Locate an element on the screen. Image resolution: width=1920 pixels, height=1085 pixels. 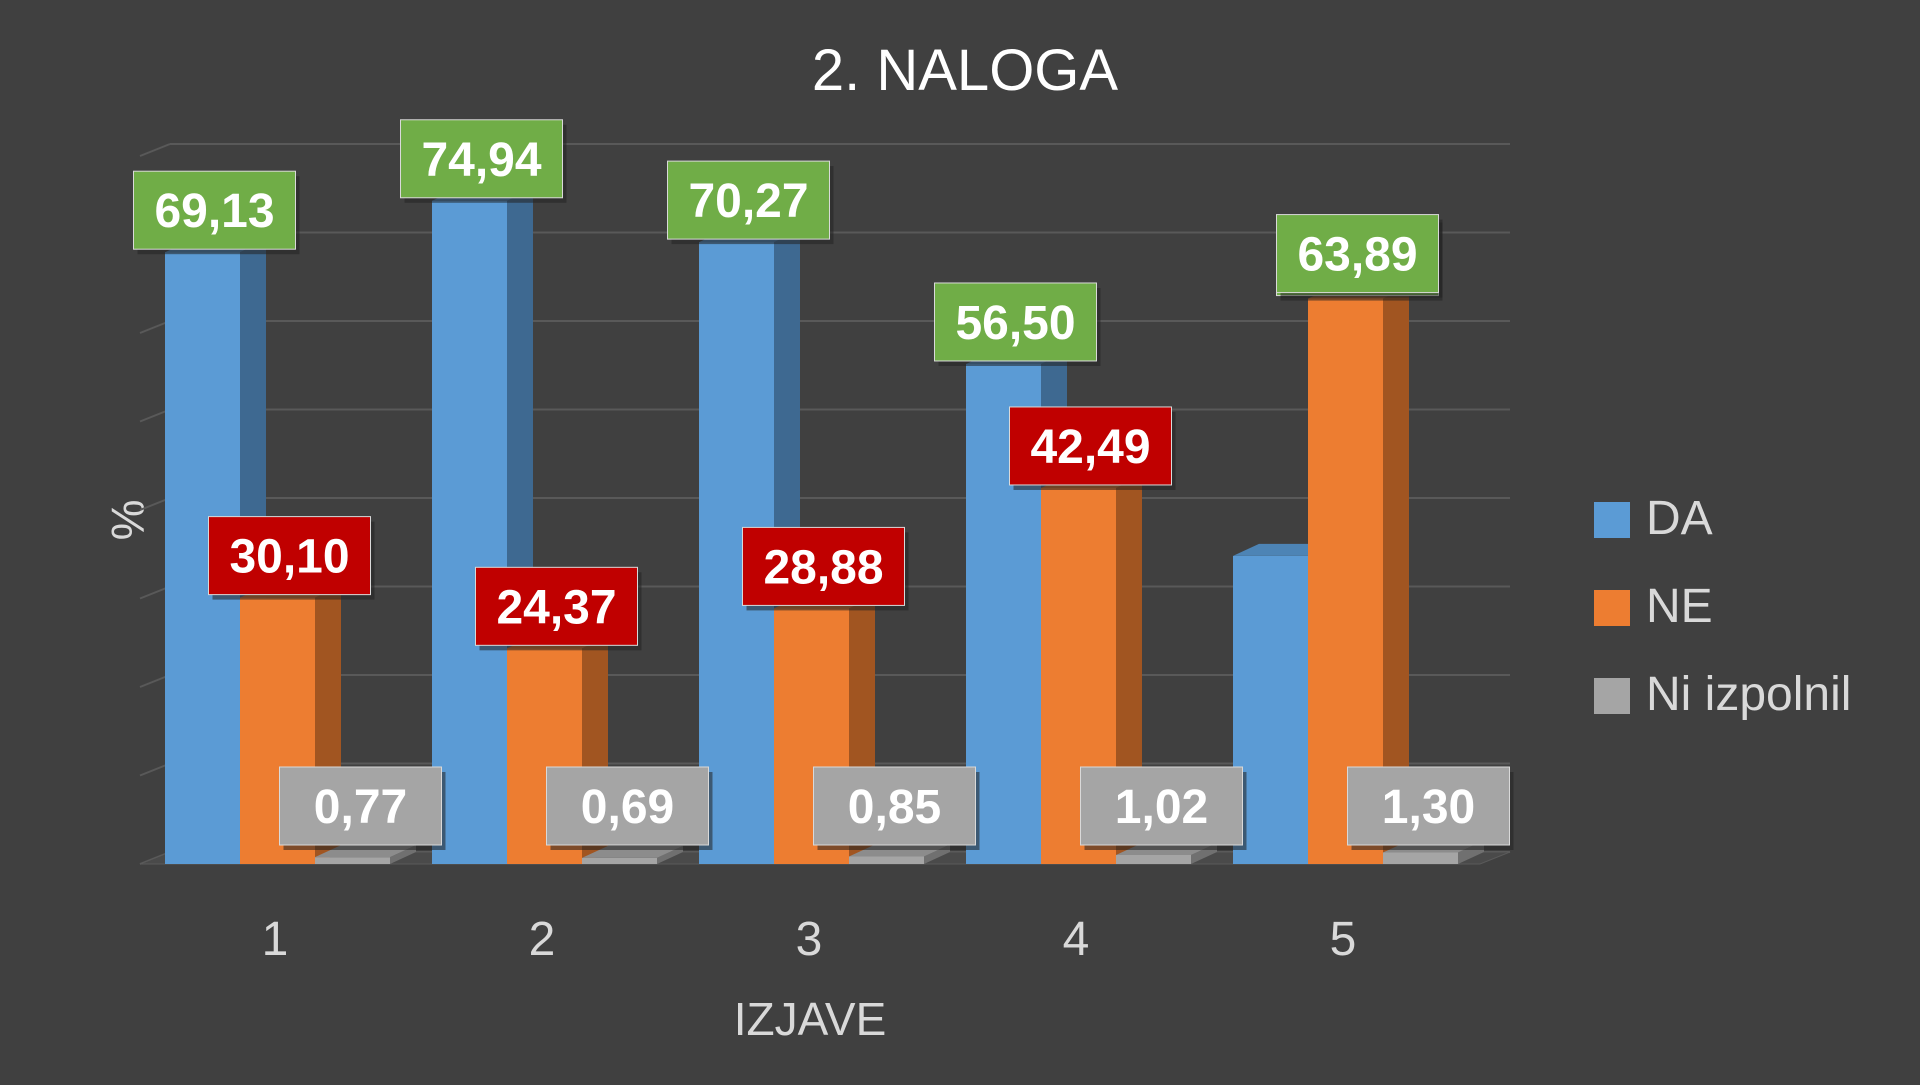
data-label-text: 42,49 is located at coordinates (1090, 447).